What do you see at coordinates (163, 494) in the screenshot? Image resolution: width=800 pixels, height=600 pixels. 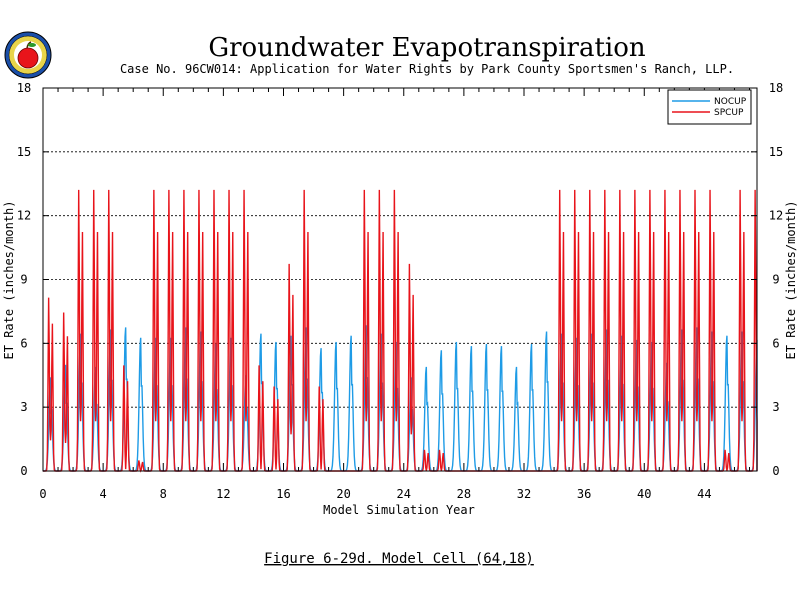 I see `x-tick-label: 8` at bounding box center [163, 494].